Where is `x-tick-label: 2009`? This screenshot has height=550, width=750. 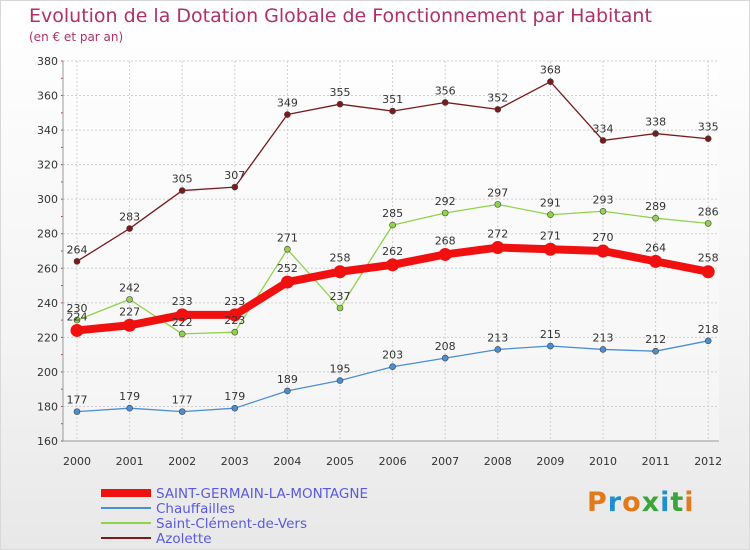 x-tick-label: 2009 is located at coordinates (550, 461).